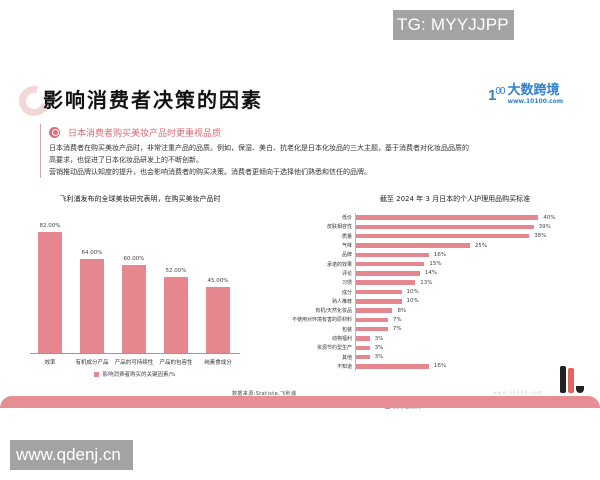 Image resolution: width=600 pixels, height=480 pixels. What do you see at coordinates (549, 217) in the screenshot?
I see `bar-value-label: 40%` at bounding box center [549, 217].